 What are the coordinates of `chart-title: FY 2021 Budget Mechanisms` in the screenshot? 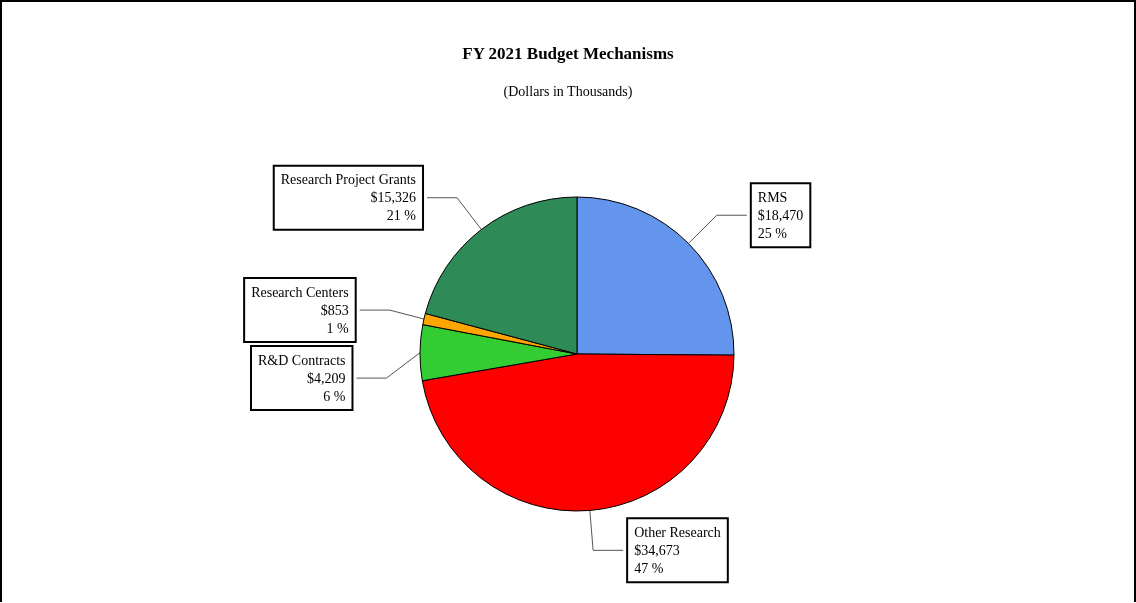 It's located at (568, 53).